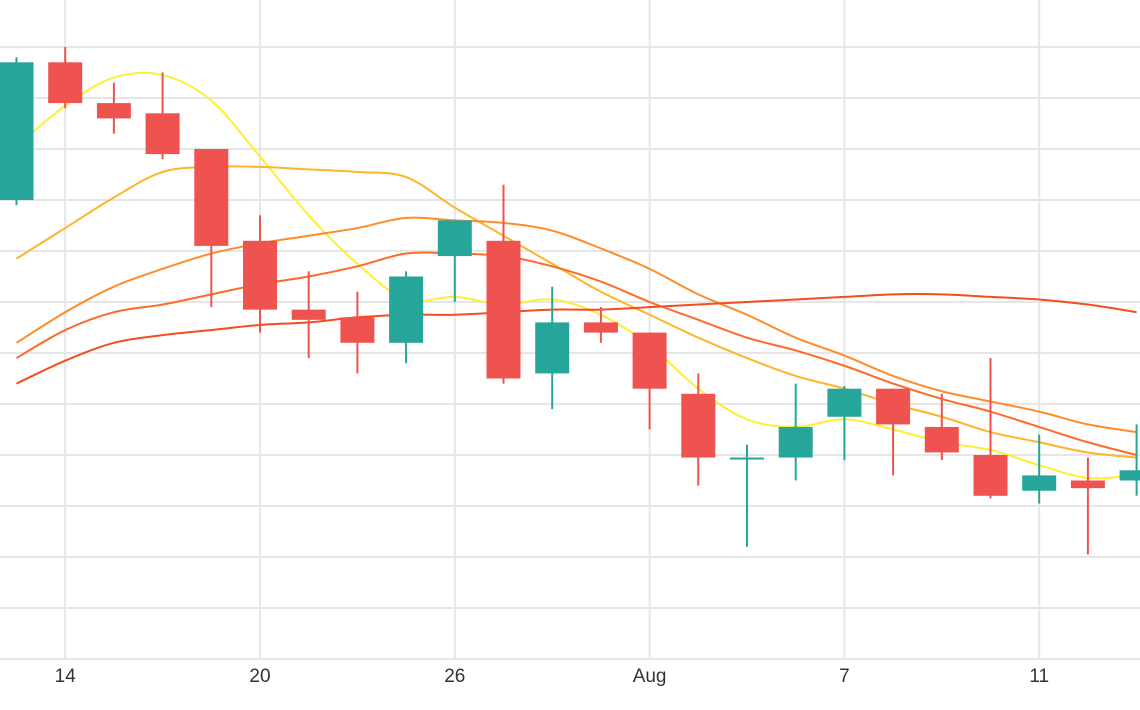 Image resolution: width=1140 pixels, height=710 pixels. What do you see at coordinates (1039, 676) in the screenshot?
I see `x-tick-label: 11` at bounding box center [1039, 676].